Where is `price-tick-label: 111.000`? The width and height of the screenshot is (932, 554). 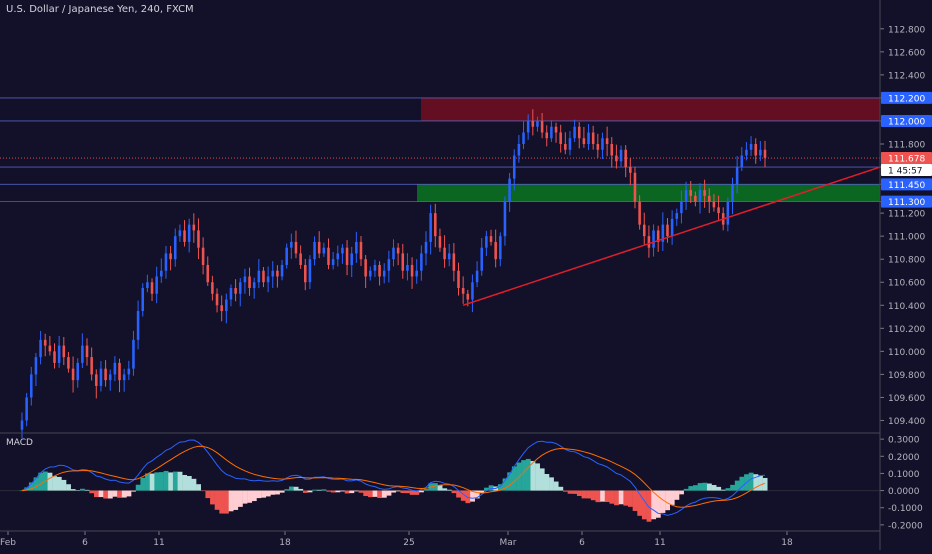 price-tick-label: 111.000 is located at coordinates (906, 238).